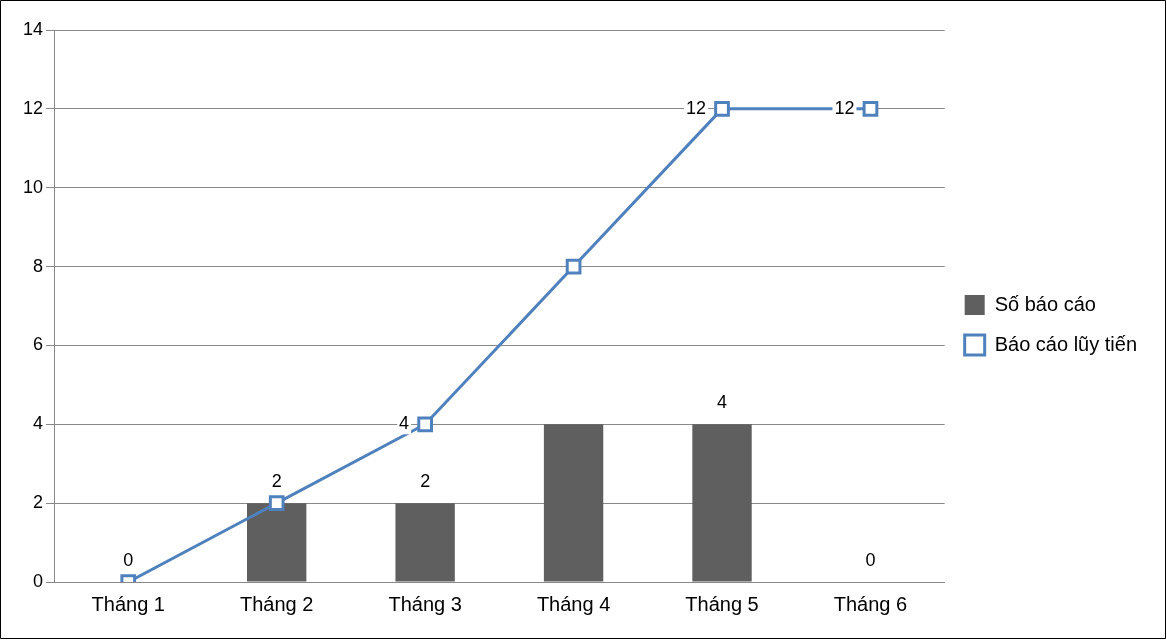 Image resolution: width=1167 pixels, height=640 pixels. Describe the element at coordinates (425, 603) in the screenshot. I see `x-tick-label: Tháng 3` at that location.